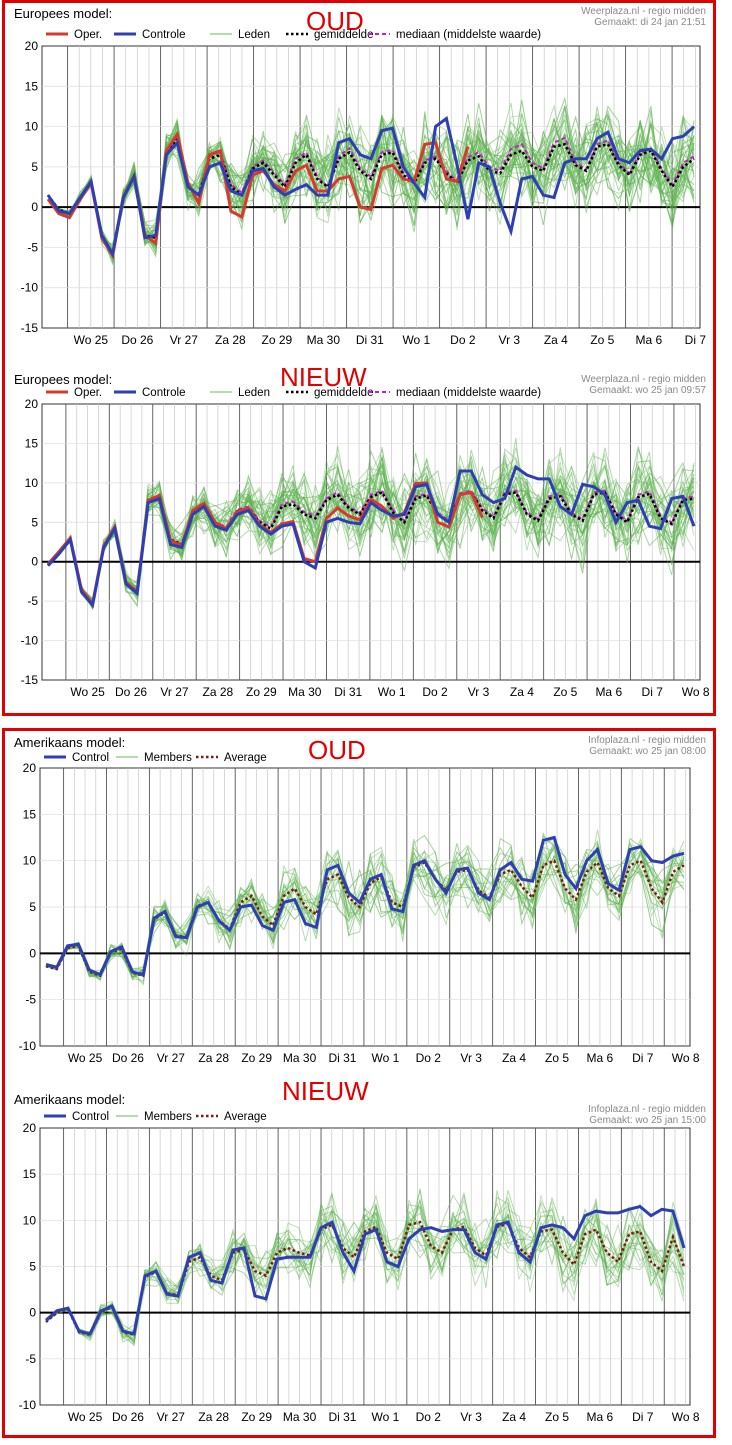  I want to click on legend-label-members: Leden, so click(254, 35).